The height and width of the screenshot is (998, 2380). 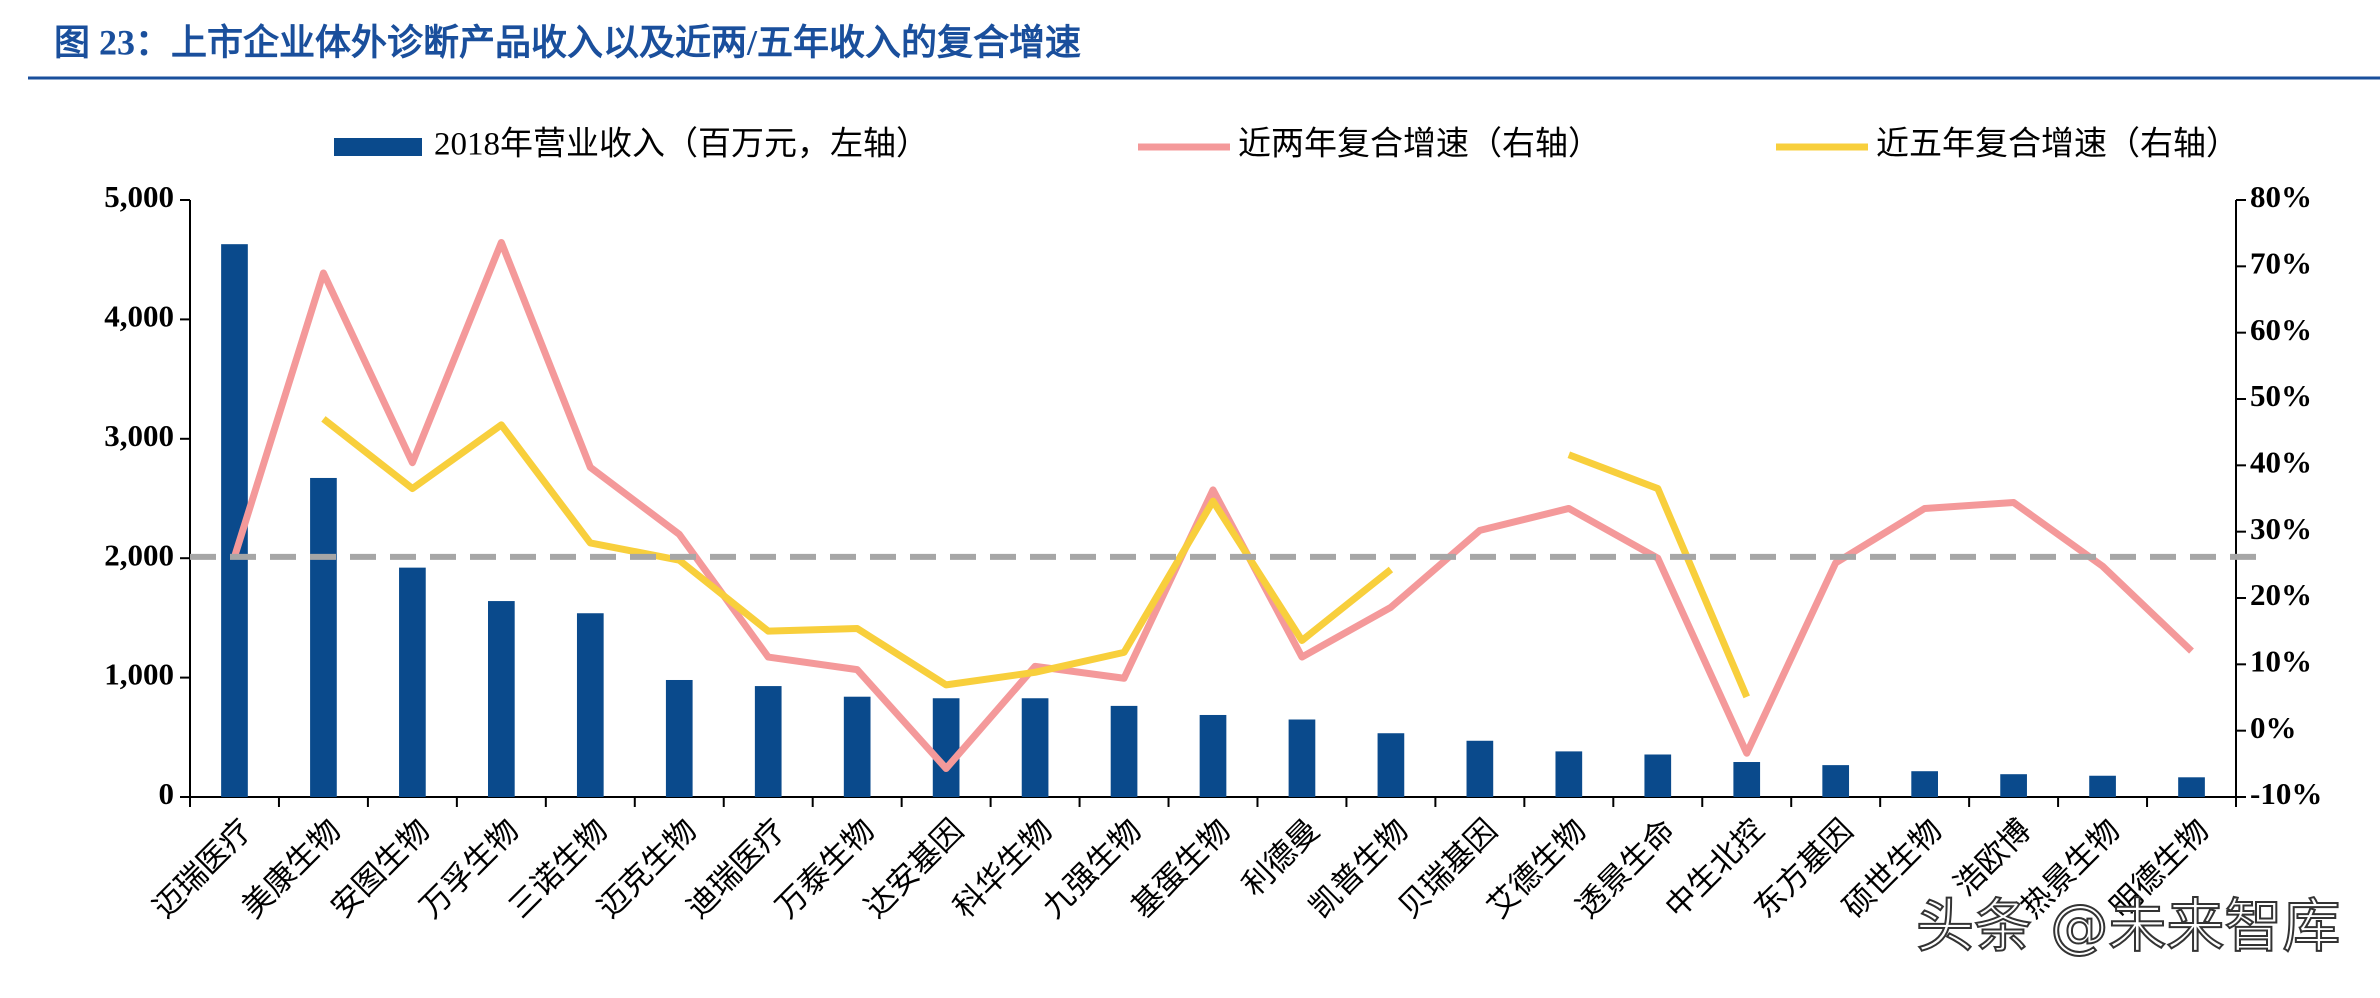 What do you see at coordinates (2281, 594) in the screenshot?
I see `y2-tick-label: 20%` at bounding box center [2281, 594].